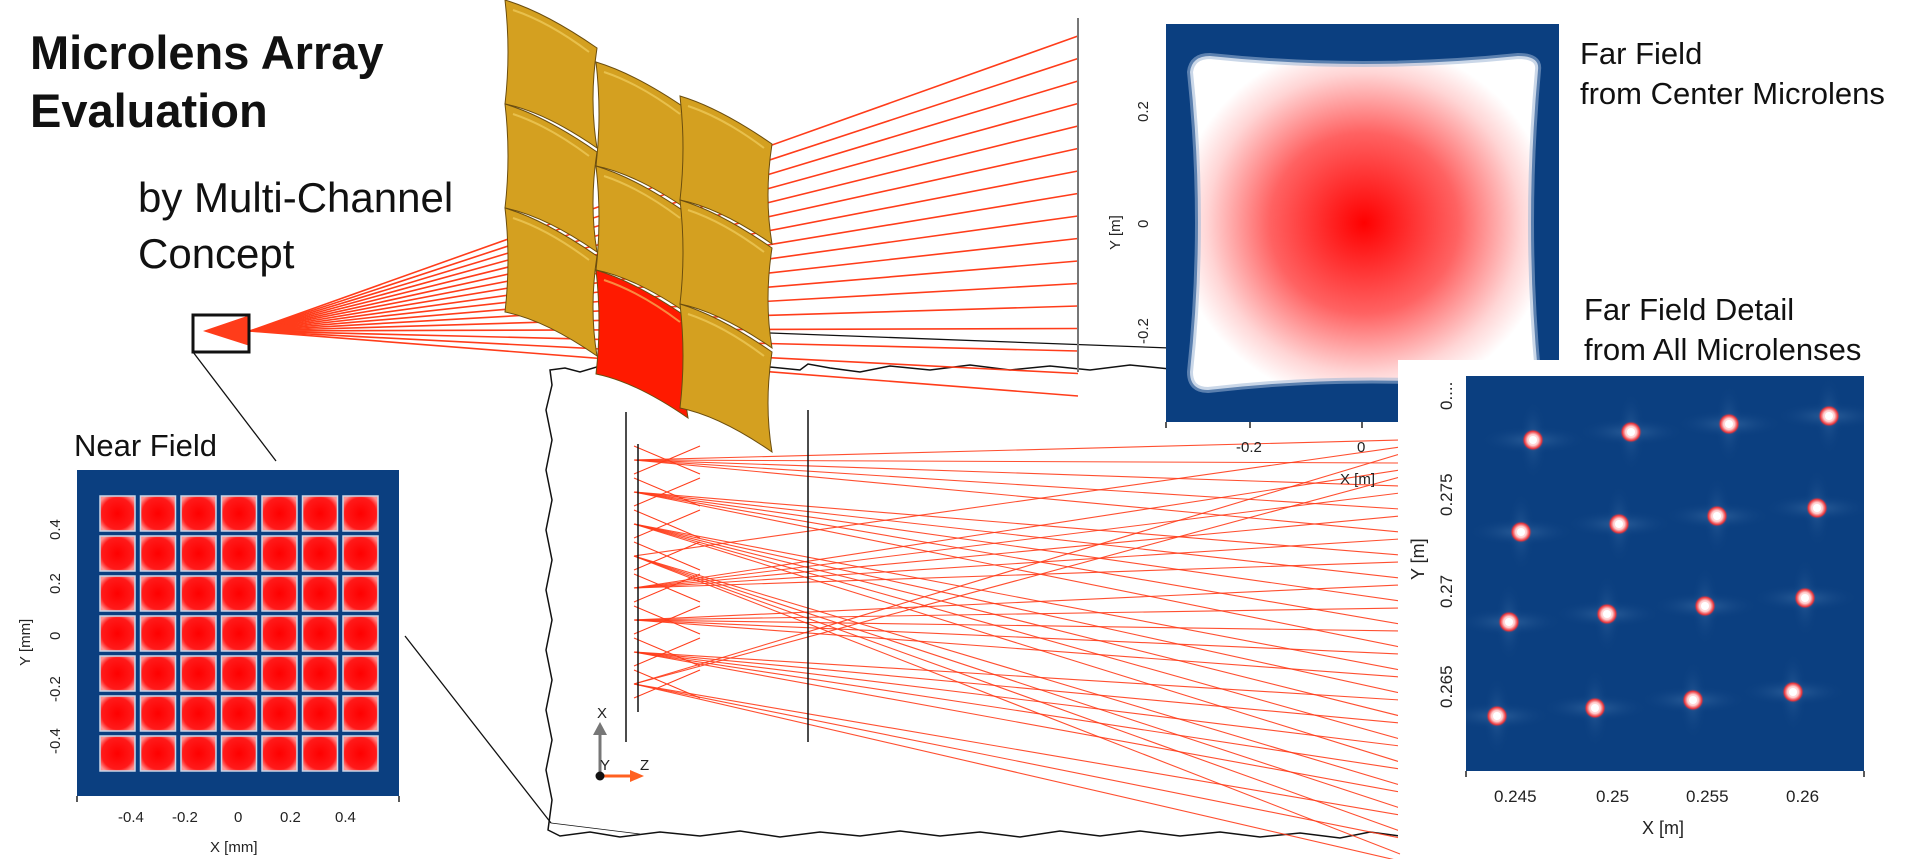 This screenshot has width=1919, height=864. What do you see at coordinates (131, 817) in the screenshot?
I see `near-field-x-tick: -0.4` at bounding box center [131, 817].